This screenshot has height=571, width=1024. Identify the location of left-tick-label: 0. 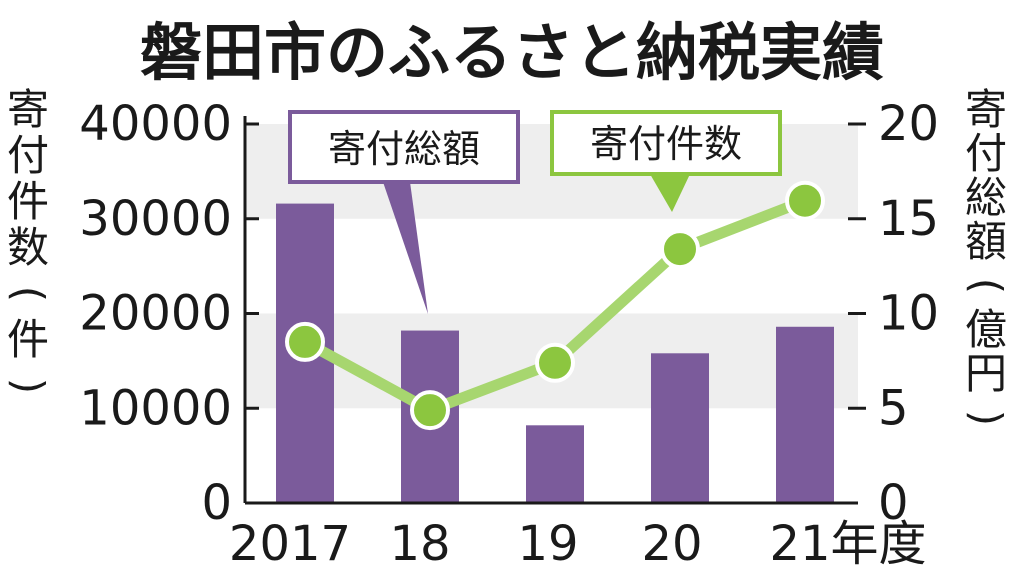
(216, 503).